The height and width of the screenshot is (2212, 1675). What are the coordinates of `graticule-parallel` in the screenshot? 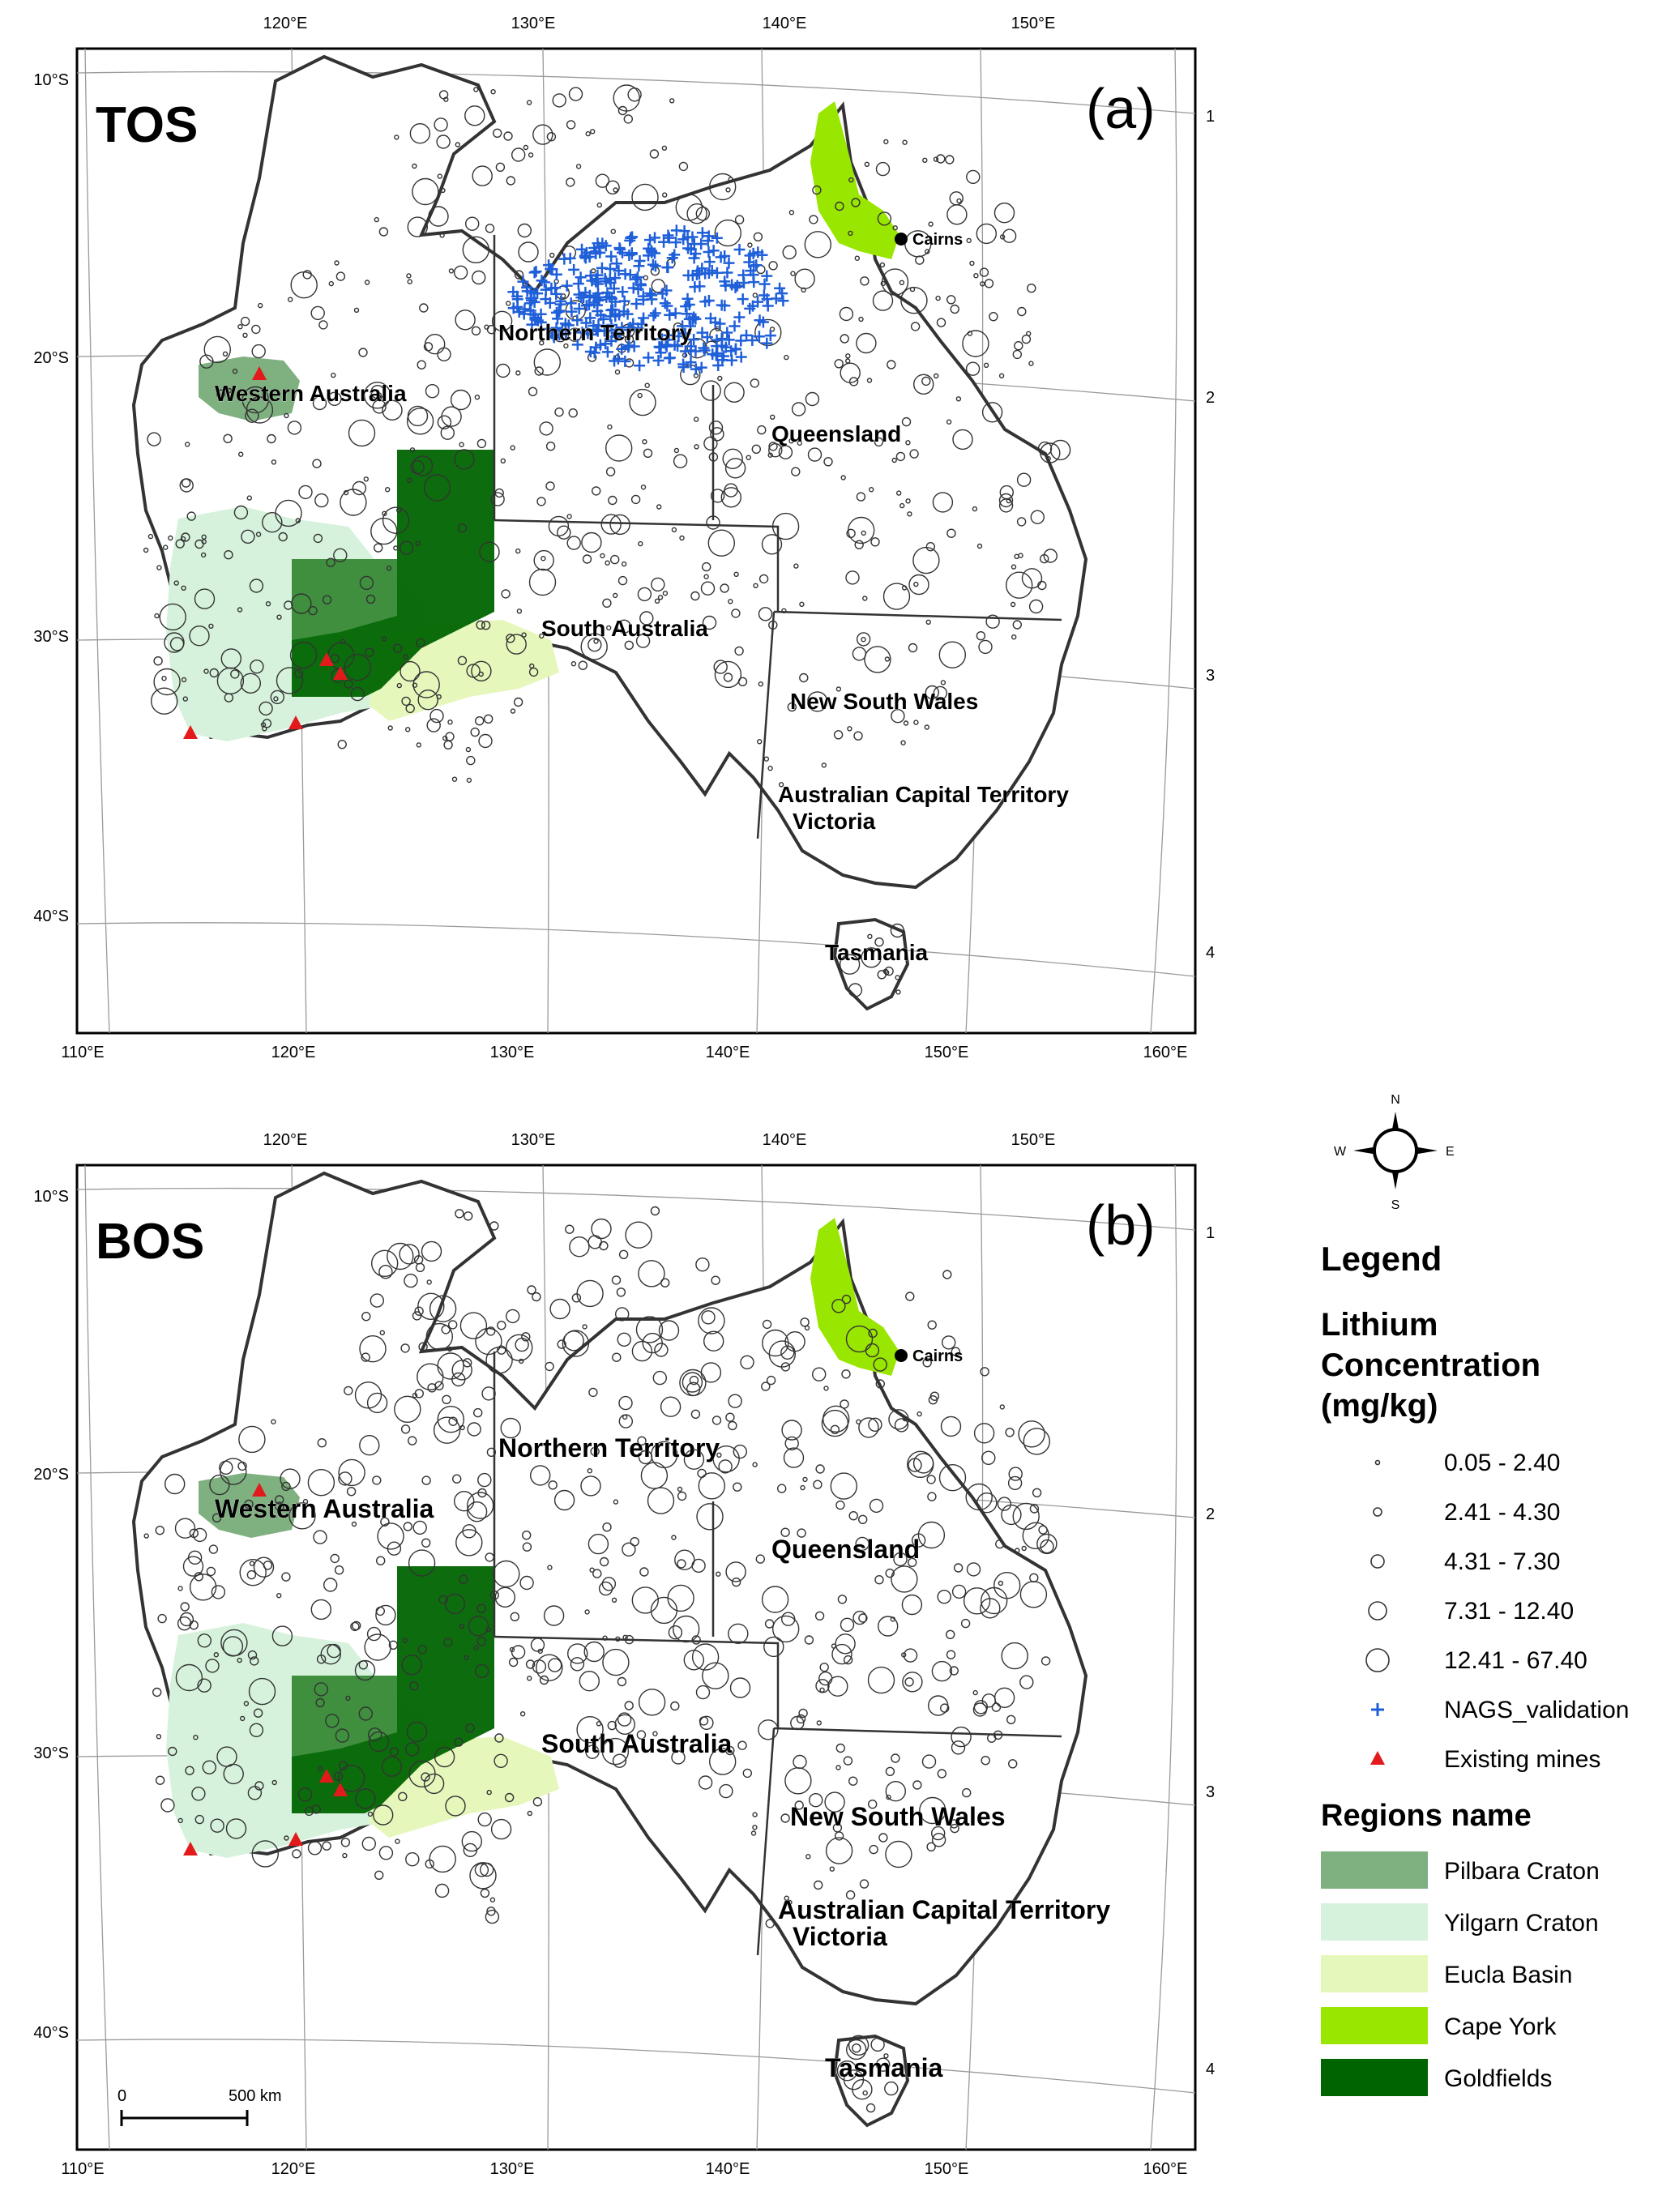 It's located at (636, 2066).